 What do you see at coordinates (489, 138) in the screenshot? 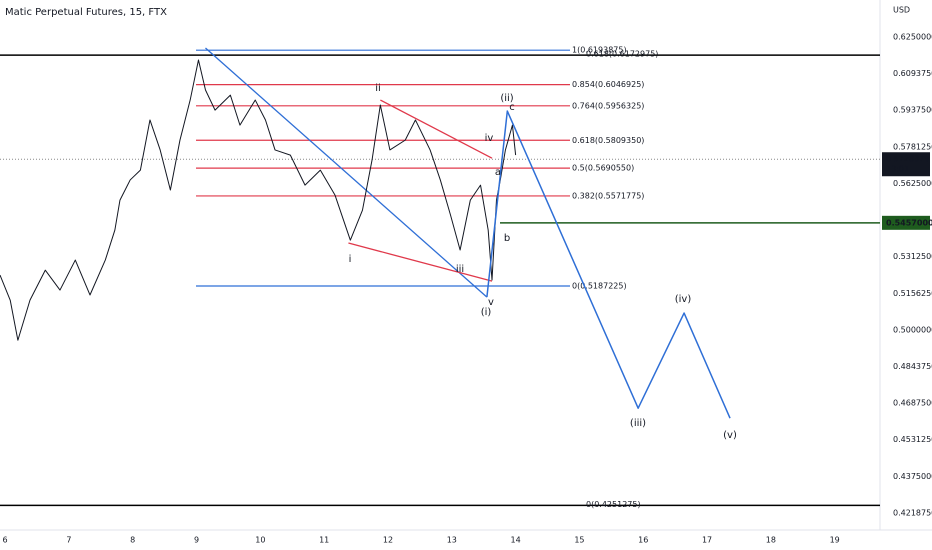
I see `wave-label: iv` at bounding box center [489, 138].